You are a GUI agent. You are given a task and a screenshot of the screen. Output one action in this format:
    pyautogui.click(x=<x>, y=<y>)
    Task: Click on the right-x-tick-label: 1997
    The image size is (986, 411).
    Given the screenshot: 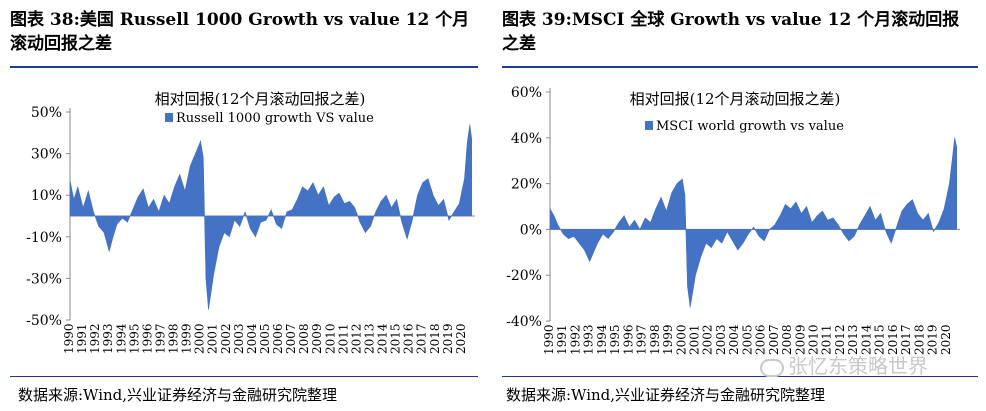 What is the action you would take?
    pyautogui.click(x=642, y=339)
    